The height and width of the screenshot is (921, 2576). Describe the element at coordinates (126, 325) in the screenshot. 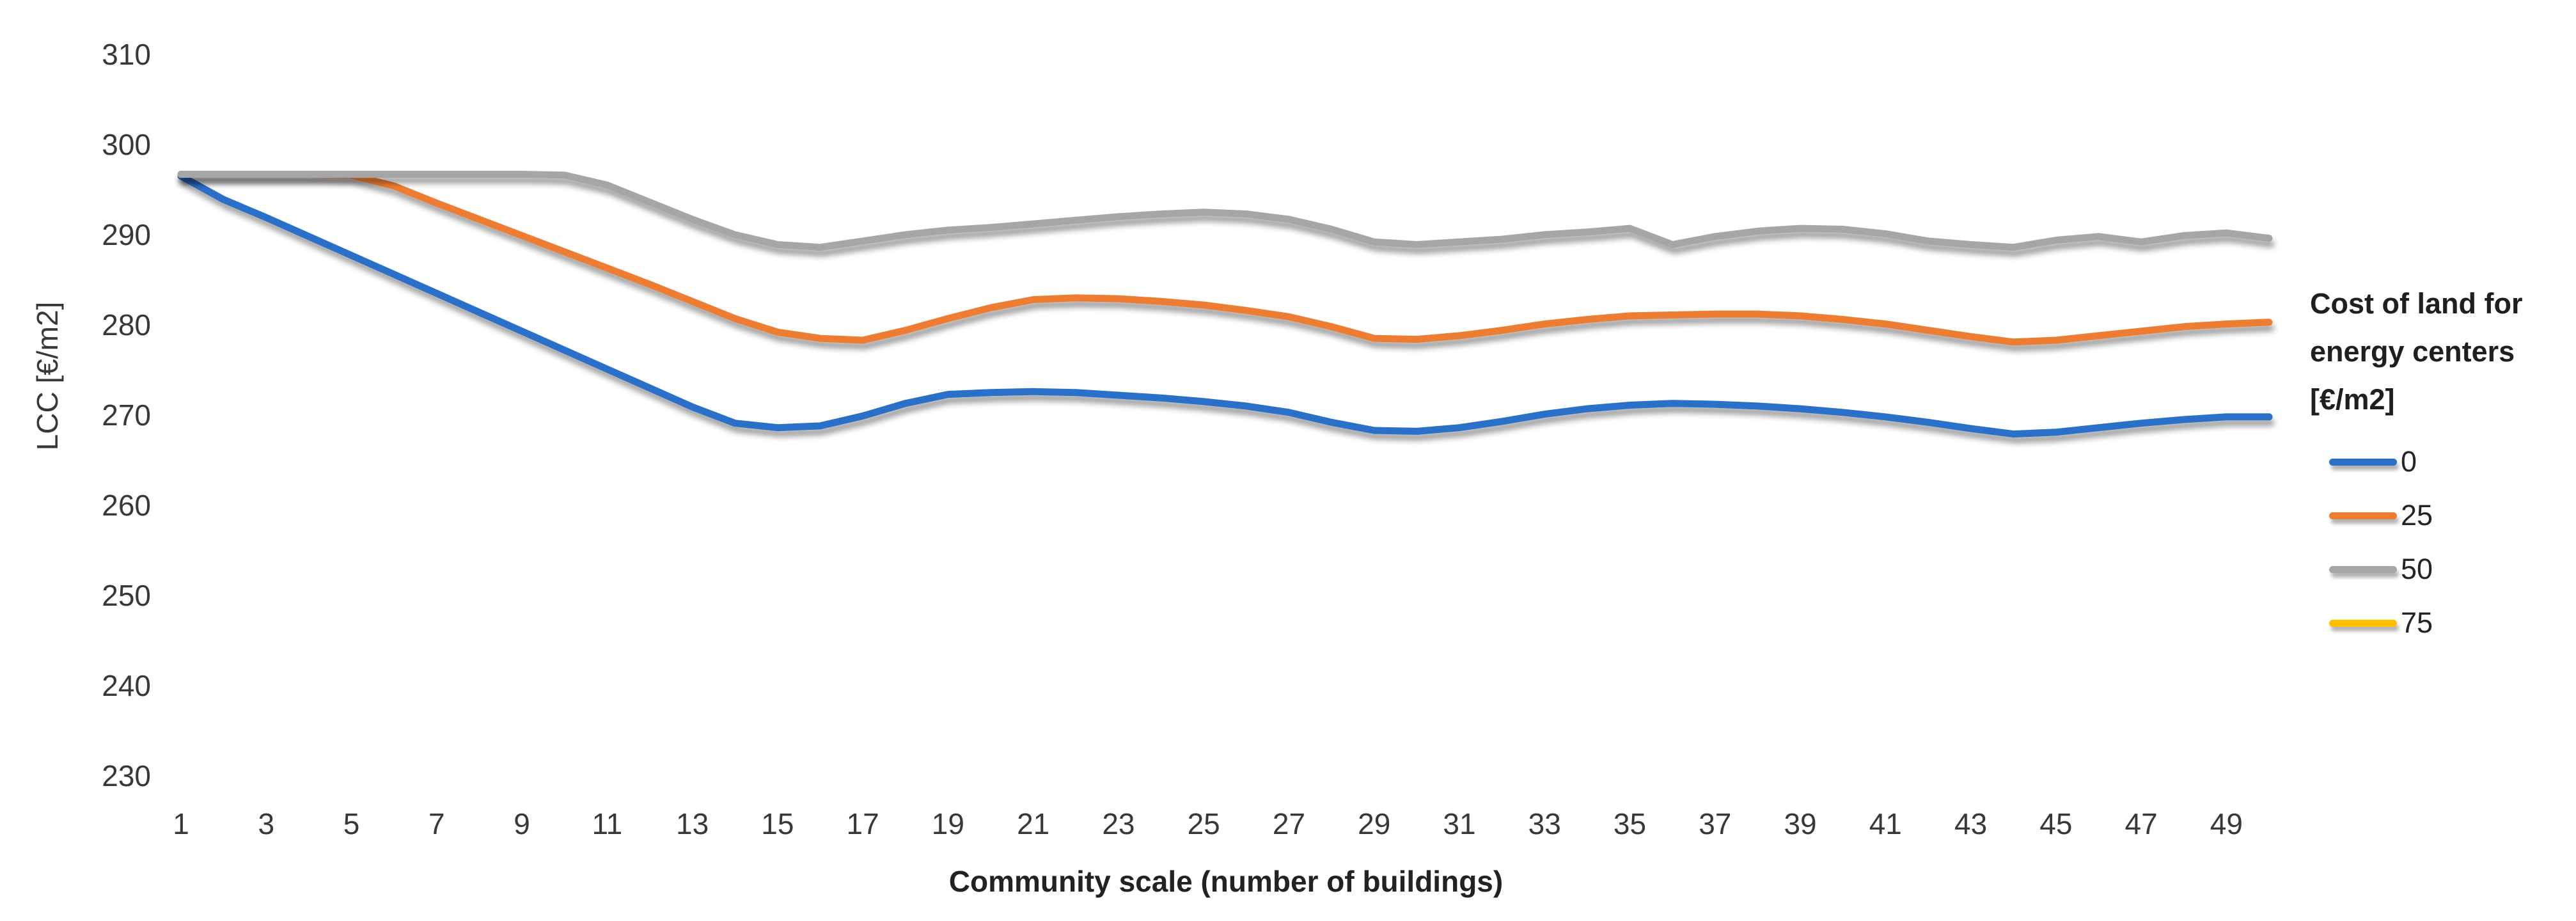

I see `y-tick-label: 280` at that location.